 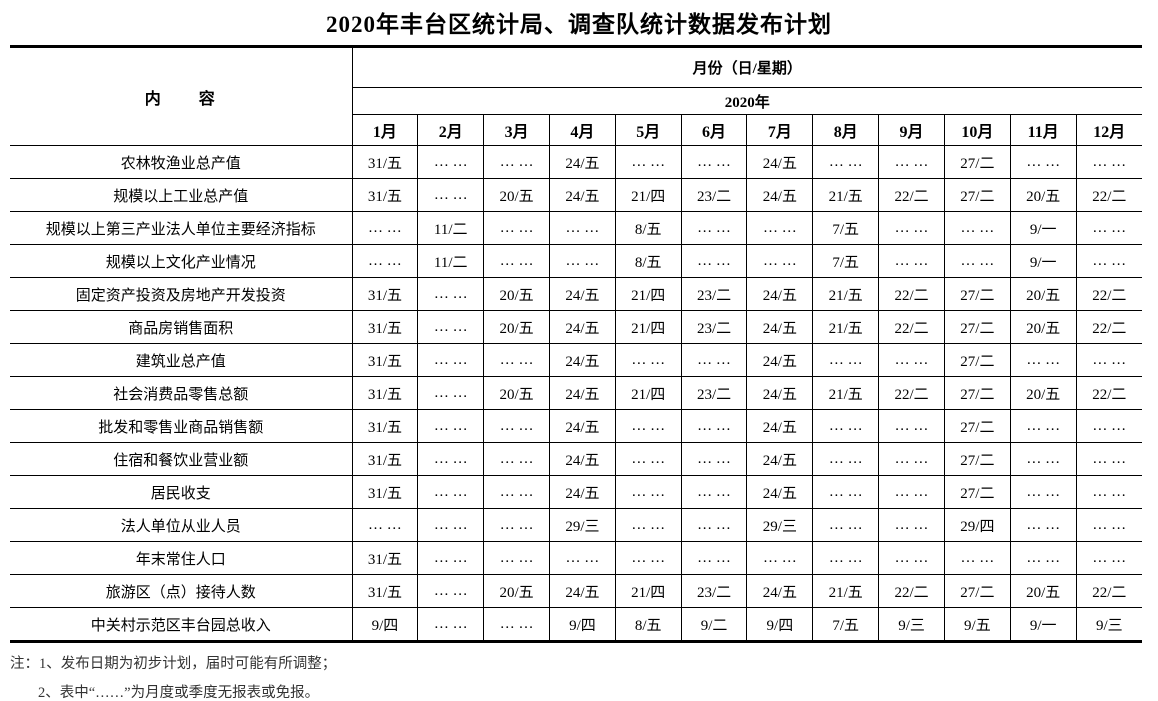 I want to click on page-title: 2020年丰台区统计局、调查队统计数据发布计划, so click(x=579, y=24).